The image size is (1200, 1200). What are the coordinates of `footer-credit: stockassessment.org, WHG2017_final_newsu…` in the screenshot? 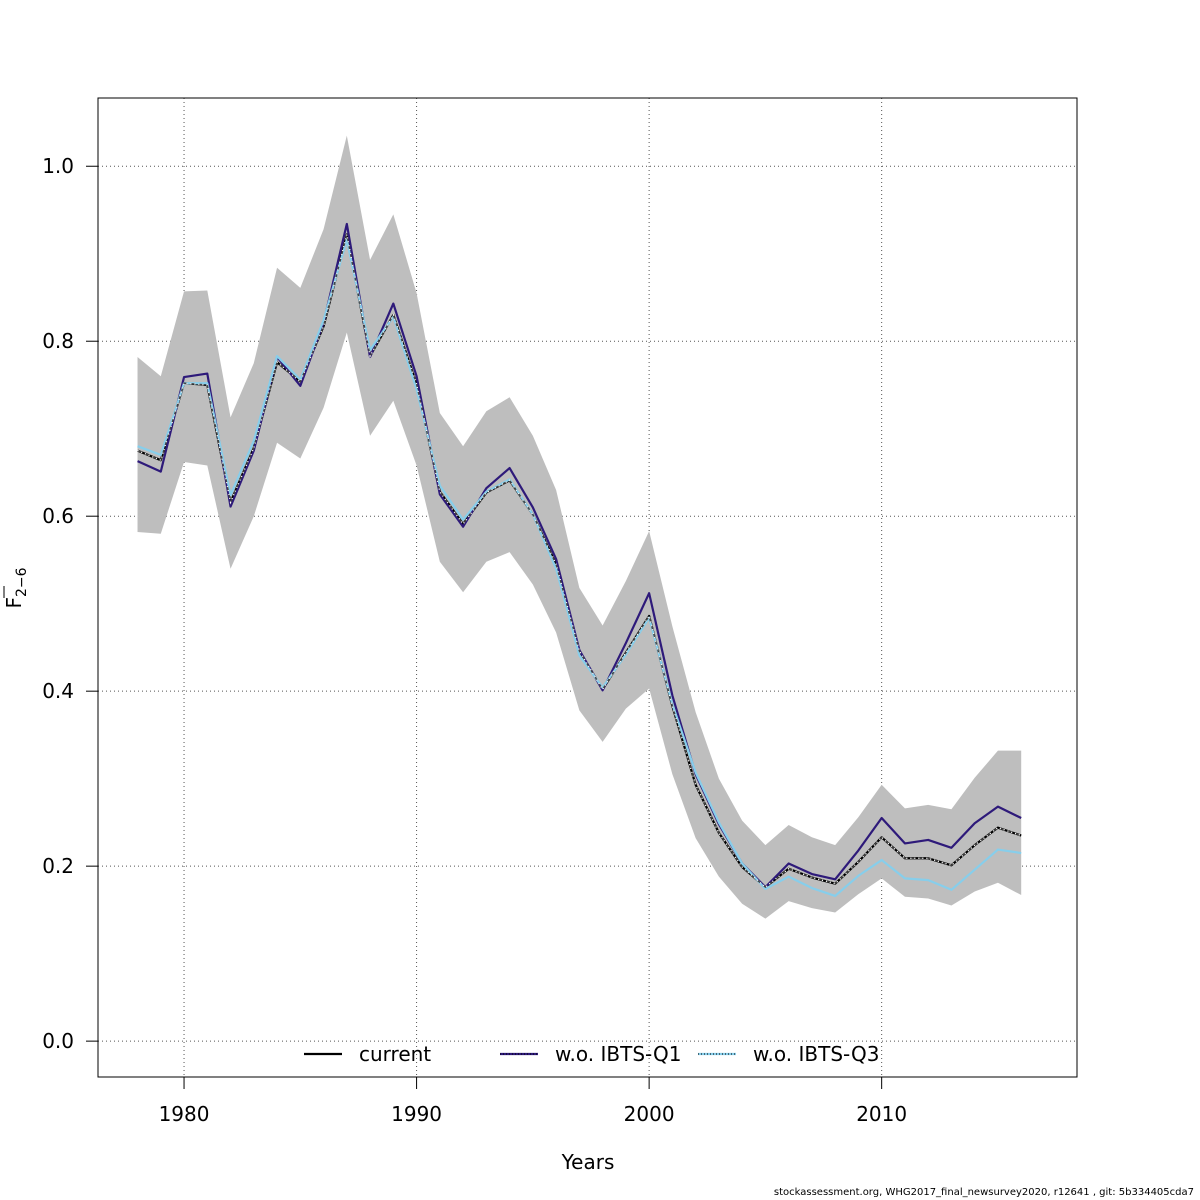 It's located at (983, 1192).